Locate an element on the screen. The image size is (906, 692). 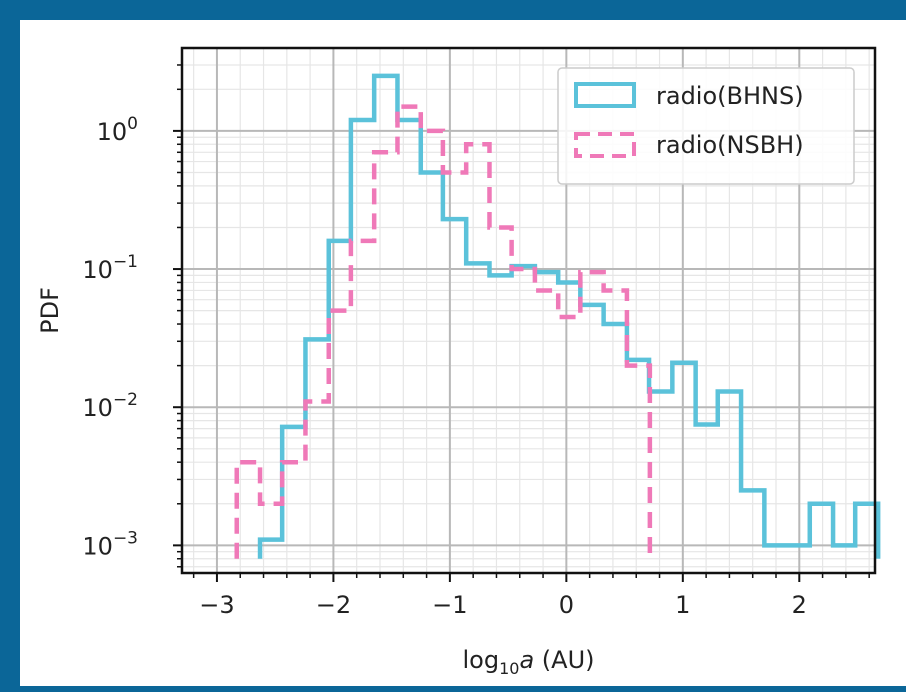
legend-swatch-bhns is located at coordinates (605, 95).